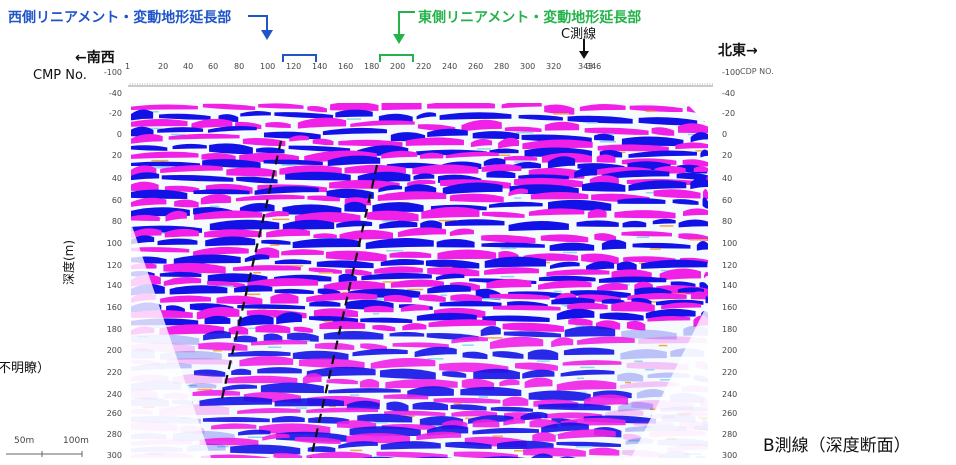 Image resolution: width=956 pixels, height=465 pixels. I want to click on northeast-label: 北東→, so click(738, 51).